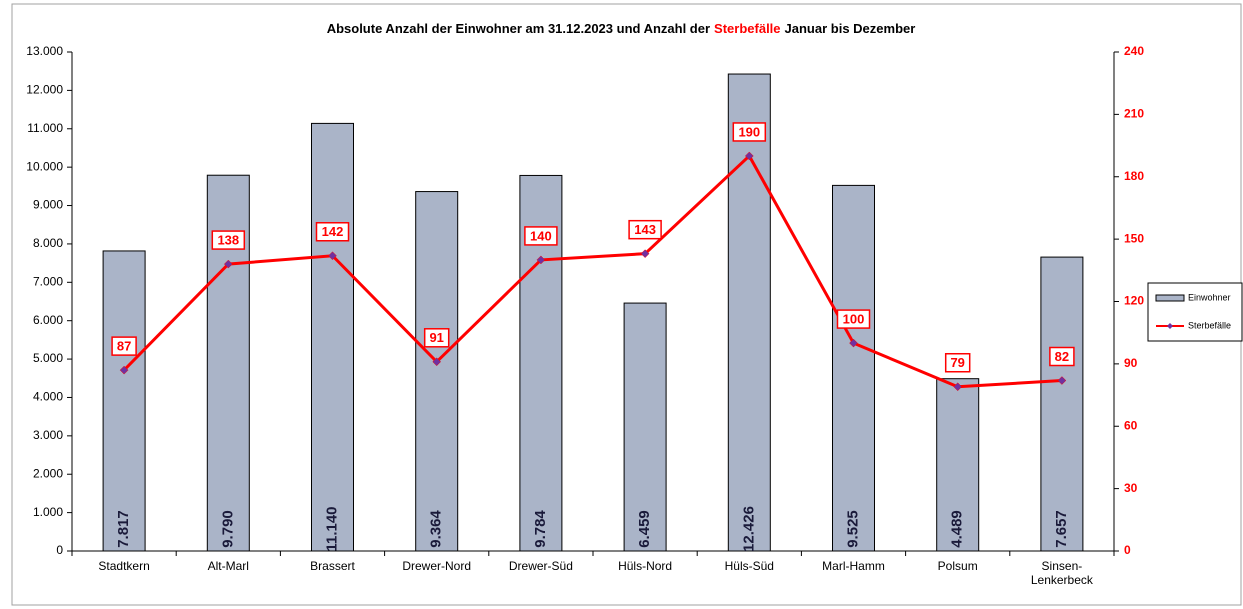 The width and height of the screenshot is (1243, 609). Describe the element at coordinates (749, 566) in the screenshot. I see `x-tick-label: Hüls-Süd` at that location.